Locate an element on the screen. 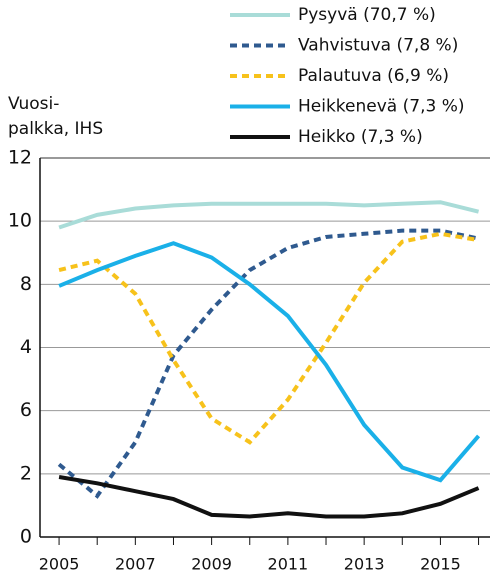 The height and width of the screenshot is (582, 500). y-tick-label: 2 is located at coordinates (26, 473).